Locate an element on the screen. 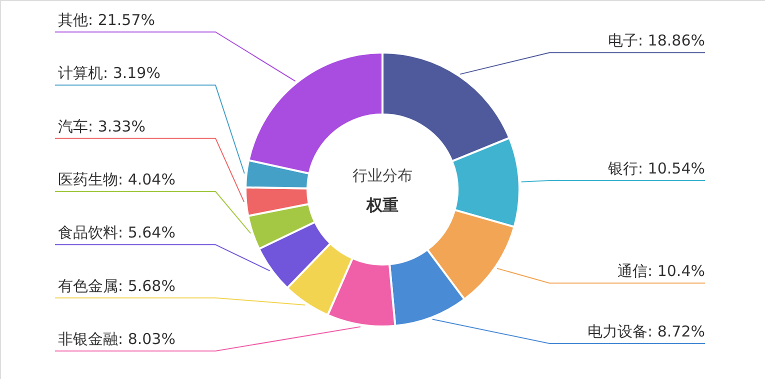 Image resolution: width=765 pixels, height=379 pixels. slice-label: 医药生物: 4.04% is located at coordinates (117, 179).